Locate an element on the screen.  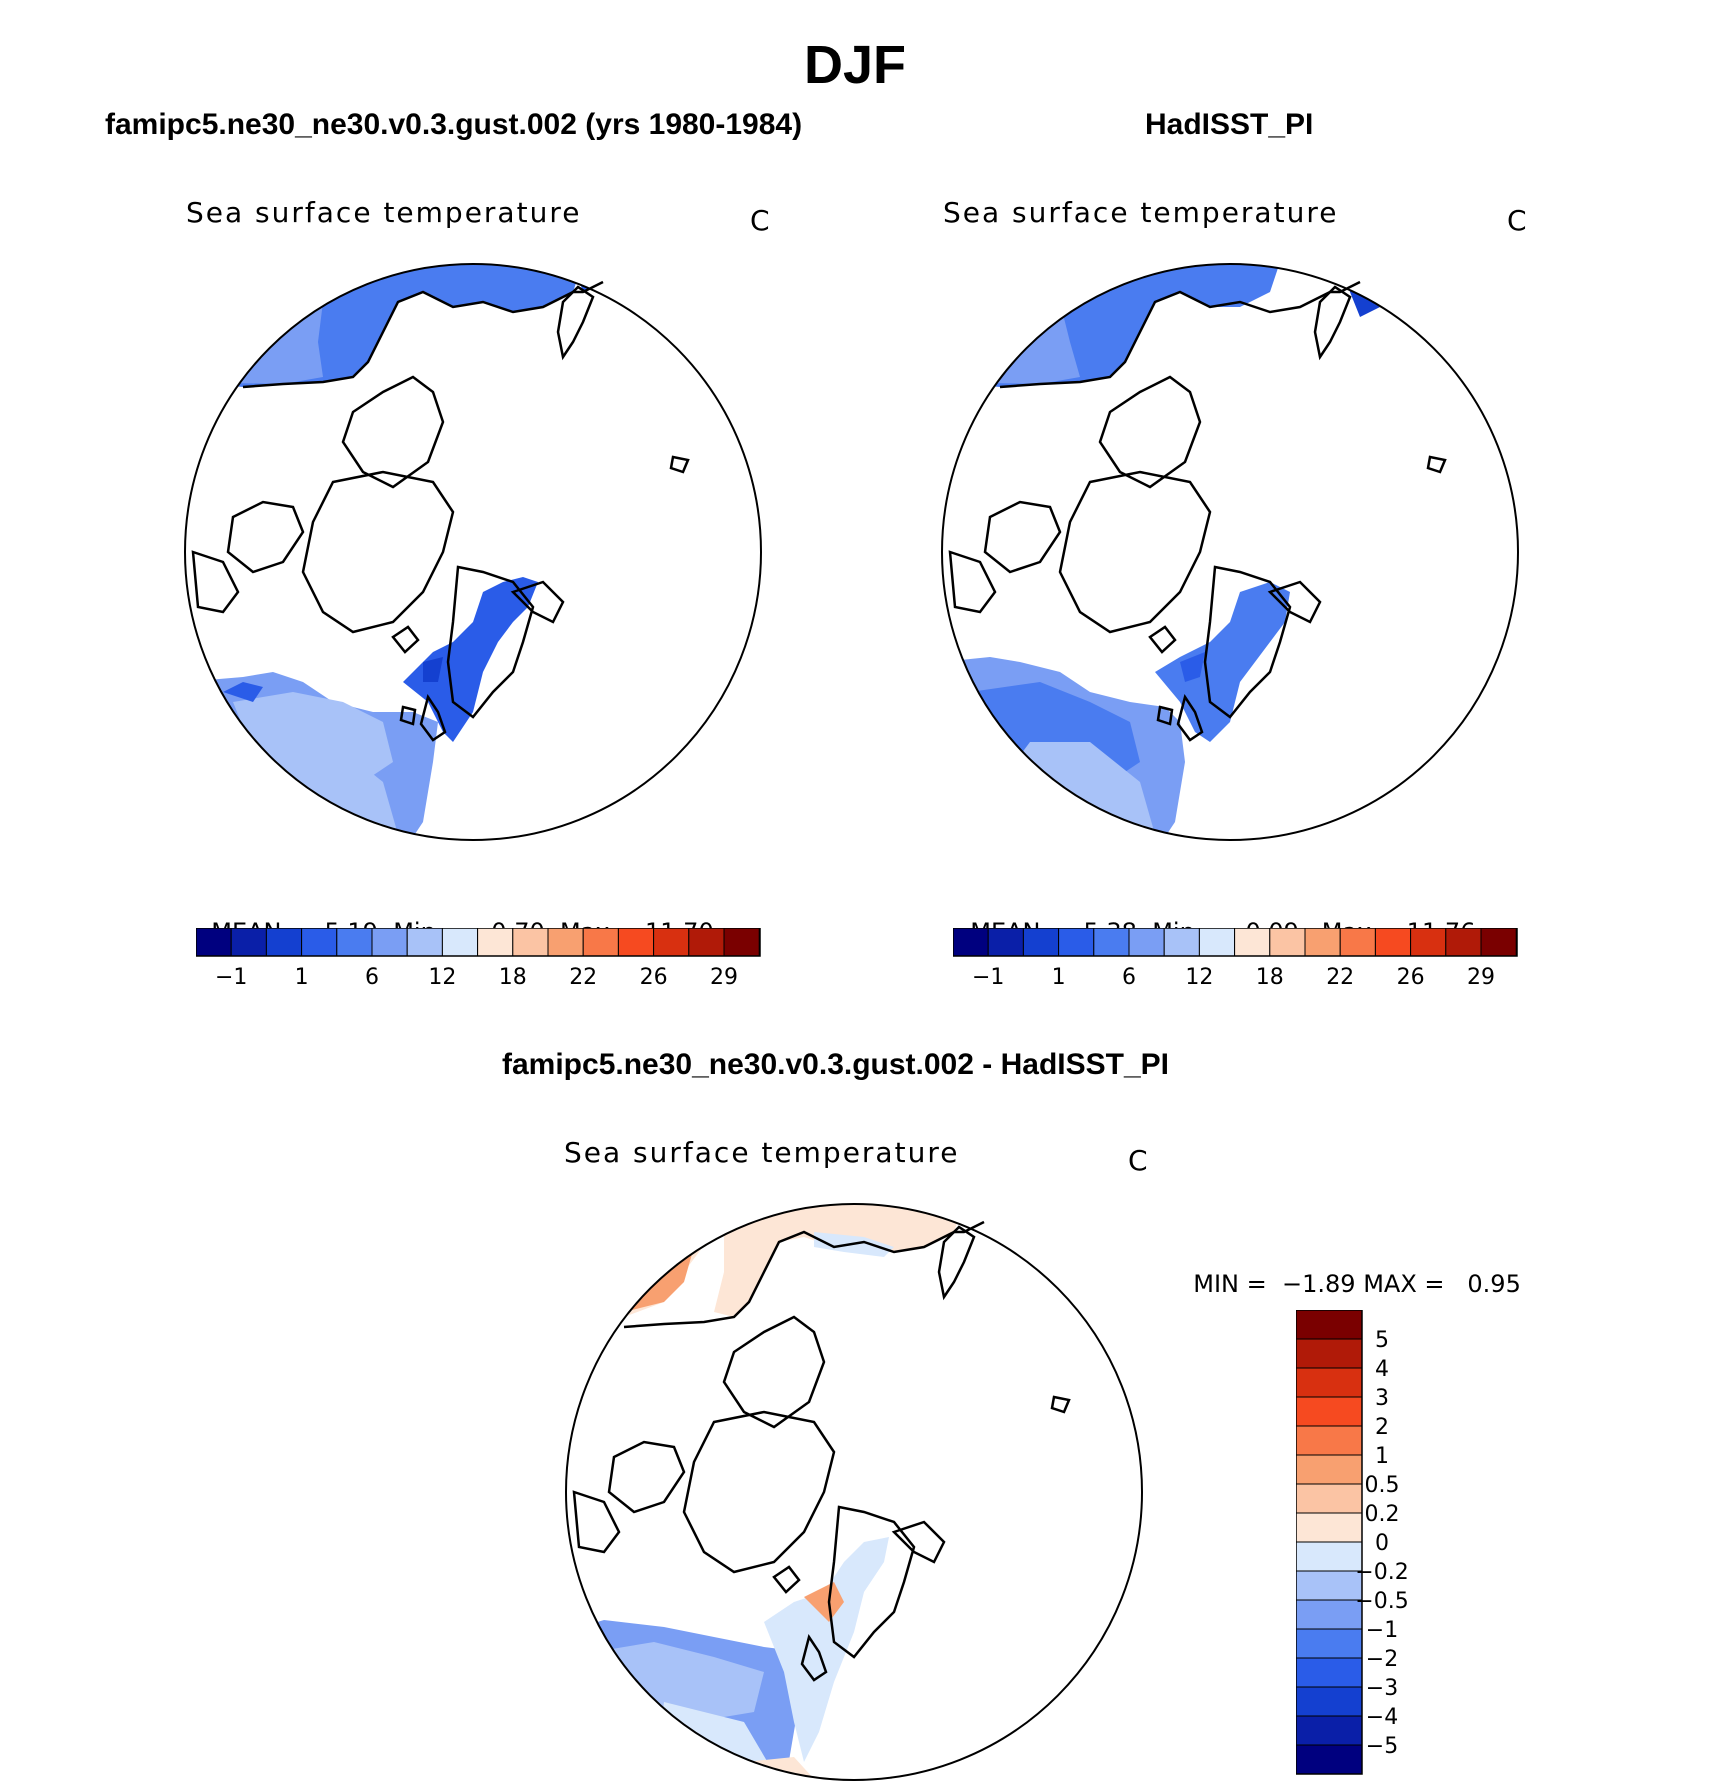
colorbar-tick-label: 3 is located at coordinates (1382, 1398).